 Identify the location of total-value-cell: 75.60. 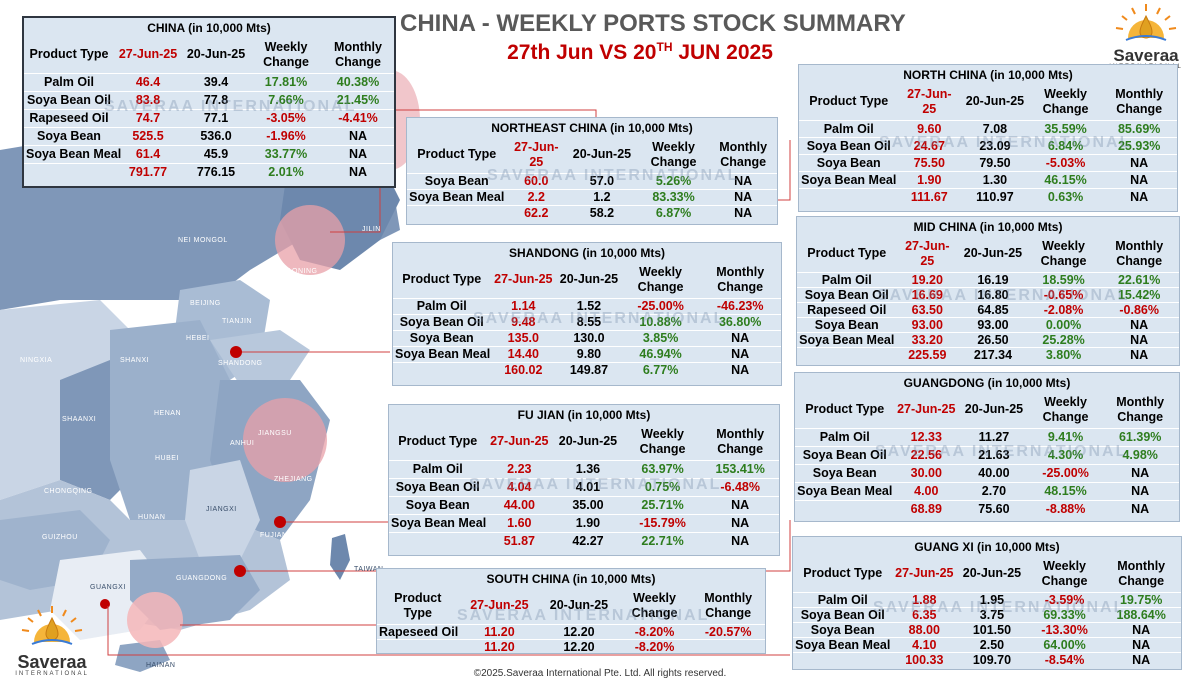
(994, 509).